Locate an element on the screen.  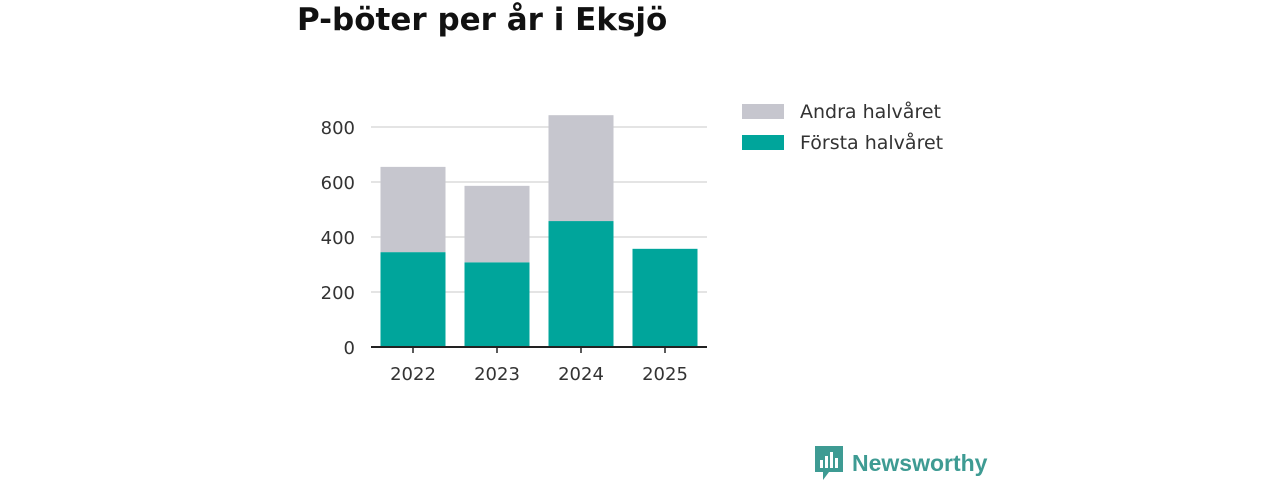
bars is located at coordinates (539, 231).